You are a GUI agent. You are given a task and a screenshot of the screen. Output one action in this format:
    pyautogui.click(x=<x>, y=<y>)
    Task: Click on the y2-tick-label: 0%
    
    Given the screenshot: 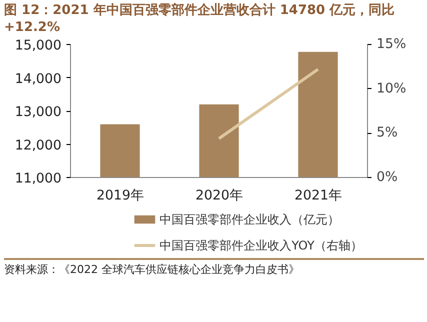 What is the action you would take?
    pyautogui.click(x=387, y=177)
    